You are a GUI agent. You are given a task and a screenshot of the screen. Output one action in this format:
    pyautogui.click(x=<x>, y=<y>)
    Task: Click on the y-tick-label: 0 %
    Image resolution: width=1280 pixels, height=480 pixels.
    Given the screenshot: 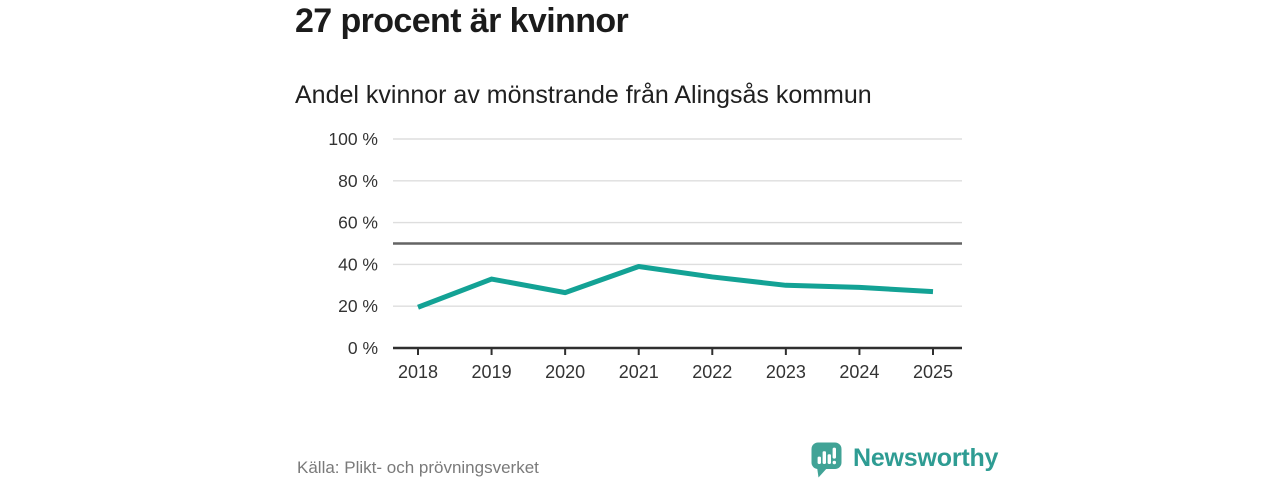 What is the action you would take?
    pyautogui.click(x=363, y=348)
    